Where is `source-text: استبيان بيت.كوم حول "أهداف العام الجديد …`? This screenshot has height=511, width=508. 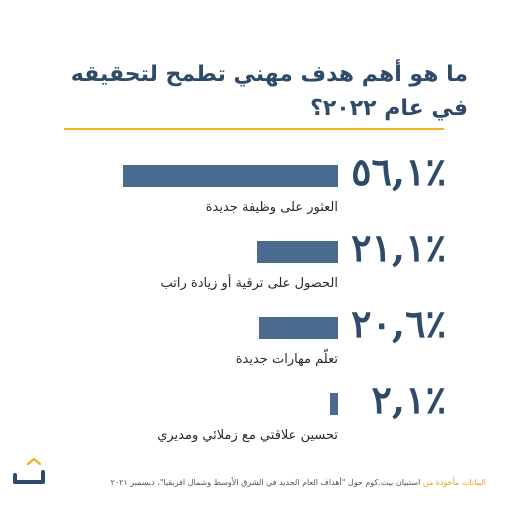
source-text: استبيان بيت.كوم حول "أهداف العام الجديد … is located at coordinates (265, 482).